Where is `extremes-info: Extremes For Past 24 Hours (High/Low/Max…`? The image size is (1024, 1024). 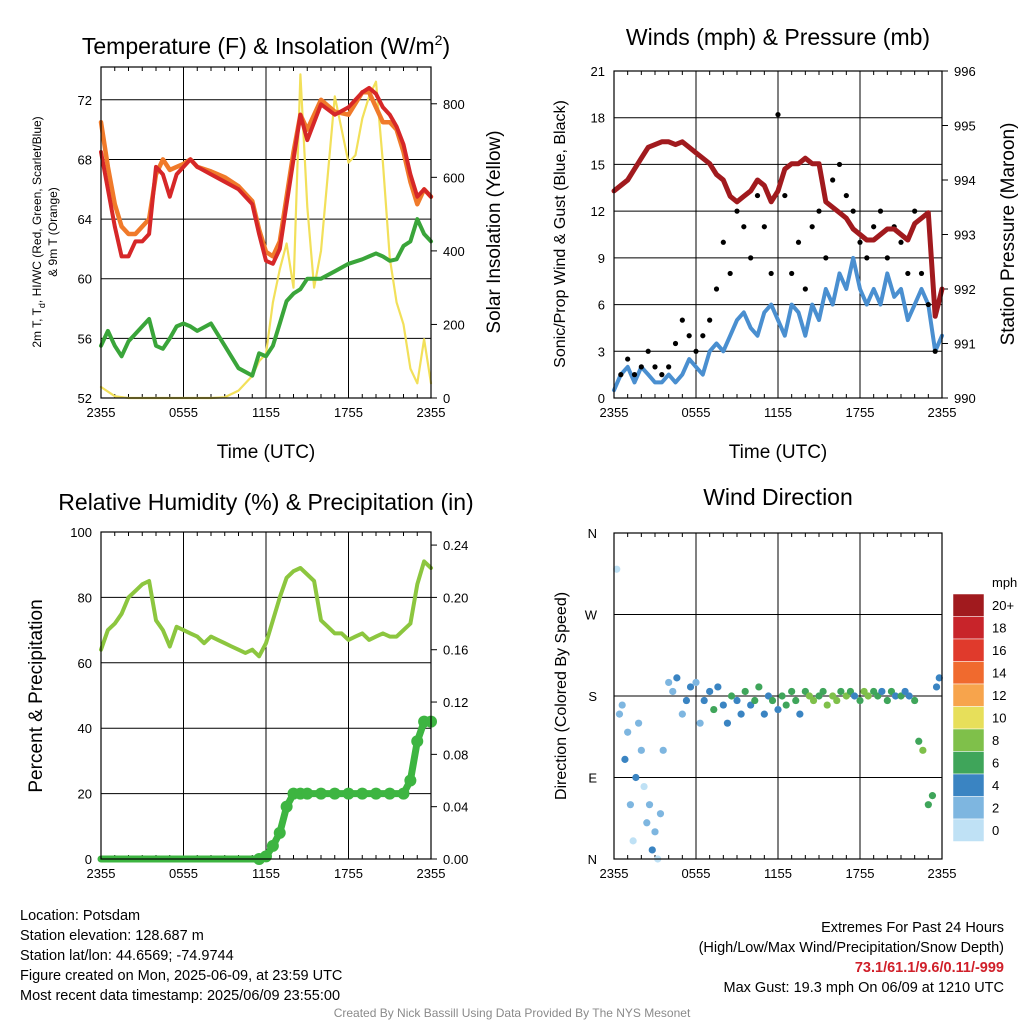
extremes-info: Extremes For Past 24 Hours (High/Low/Max… is located at coordinates (851, 958).